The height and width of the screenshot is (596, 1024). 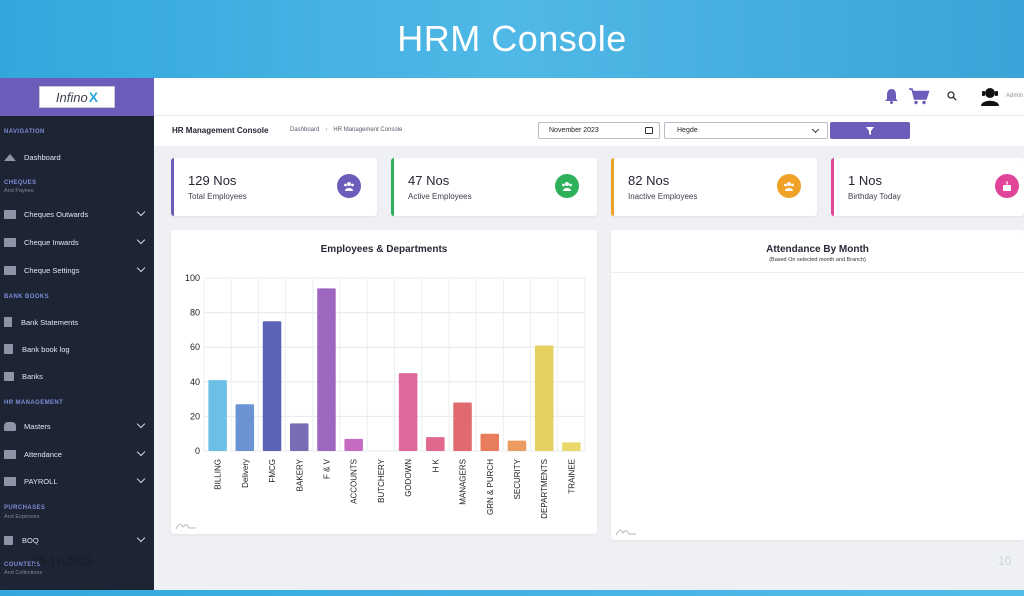 What do you see at coordinates (20, 183) in the screenshot?
I see `section-cheques: CHEQUES` at bounding box center [20, 183].